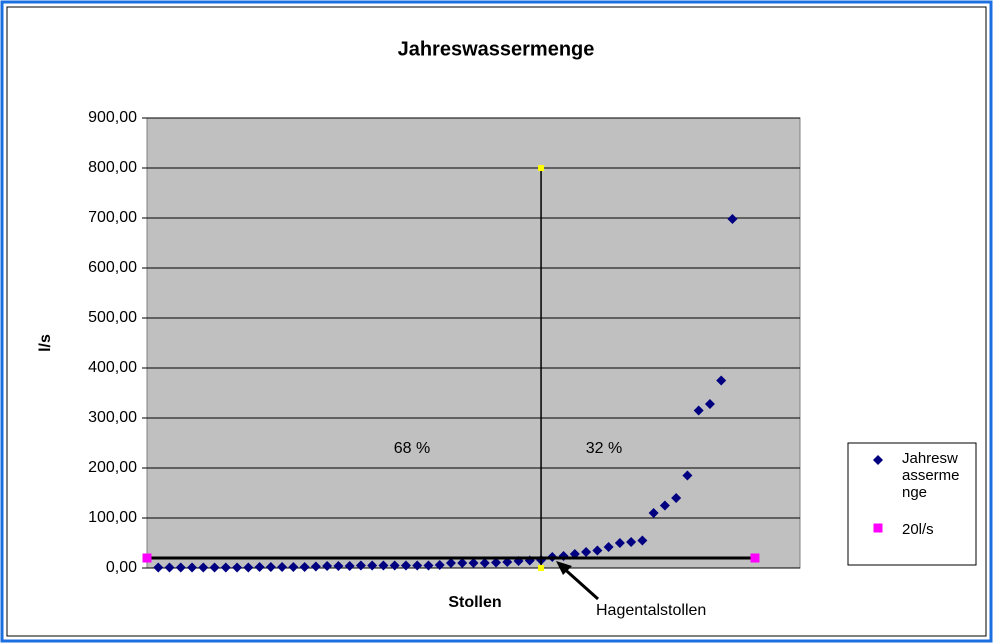 The image size is (993, 643). I want to click on legend-label: Jahreswassermenge, so click(931, 475).